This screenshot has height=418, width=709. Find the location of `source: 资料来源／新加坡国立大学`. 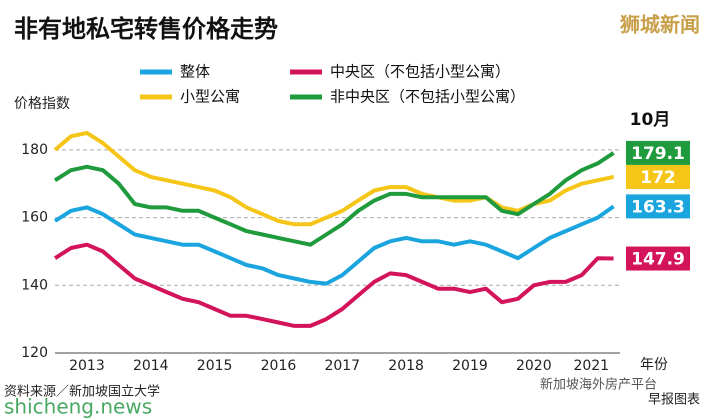

source: 资料来源／新加坡国立大学 is located at coordinates (82, 392).